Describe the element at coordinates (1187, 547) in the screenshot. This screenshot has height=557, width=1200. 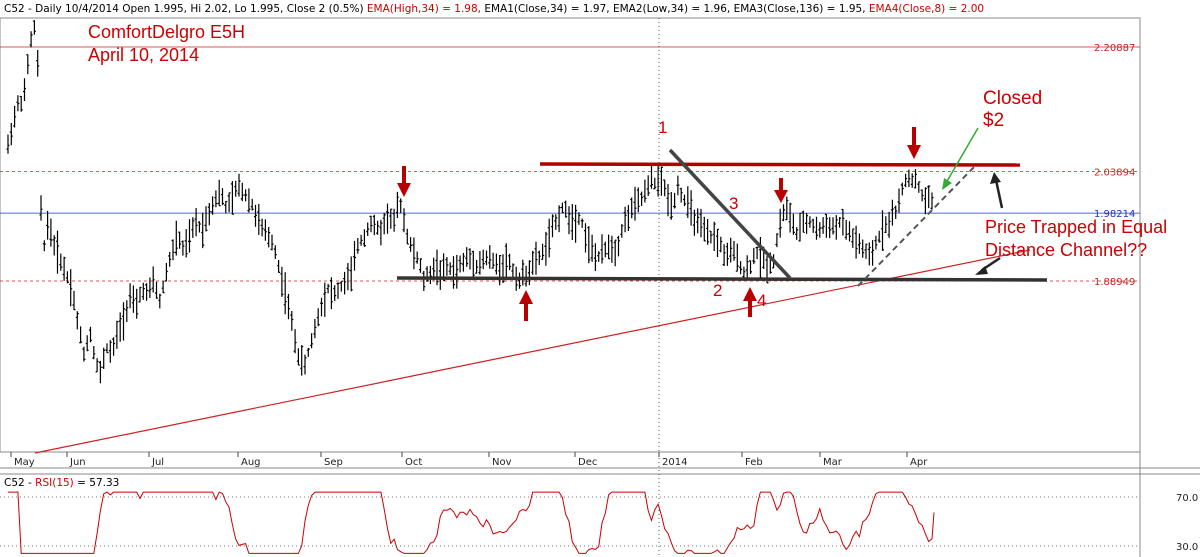
I see `rsi-30-label: 30.0` at that location.